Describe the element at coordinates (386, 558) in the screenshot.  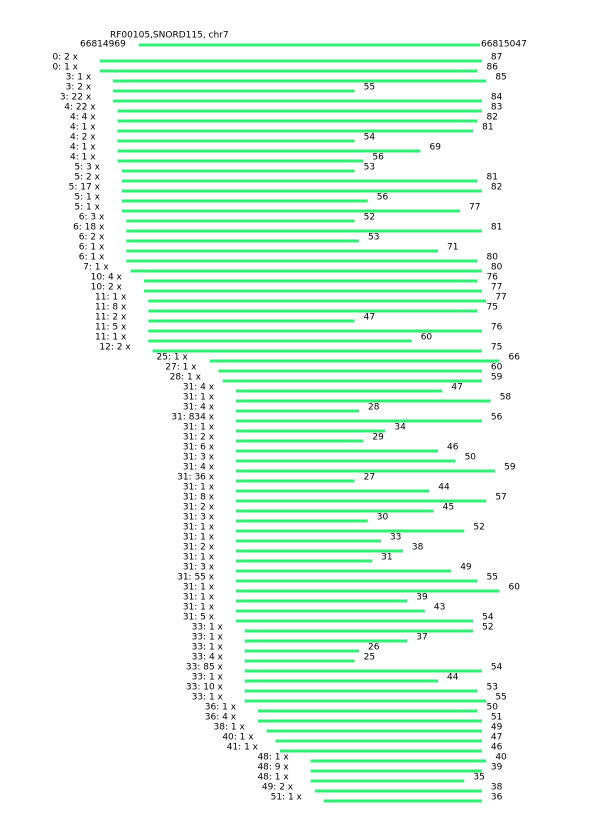
I see `read-length: 31` at that location.